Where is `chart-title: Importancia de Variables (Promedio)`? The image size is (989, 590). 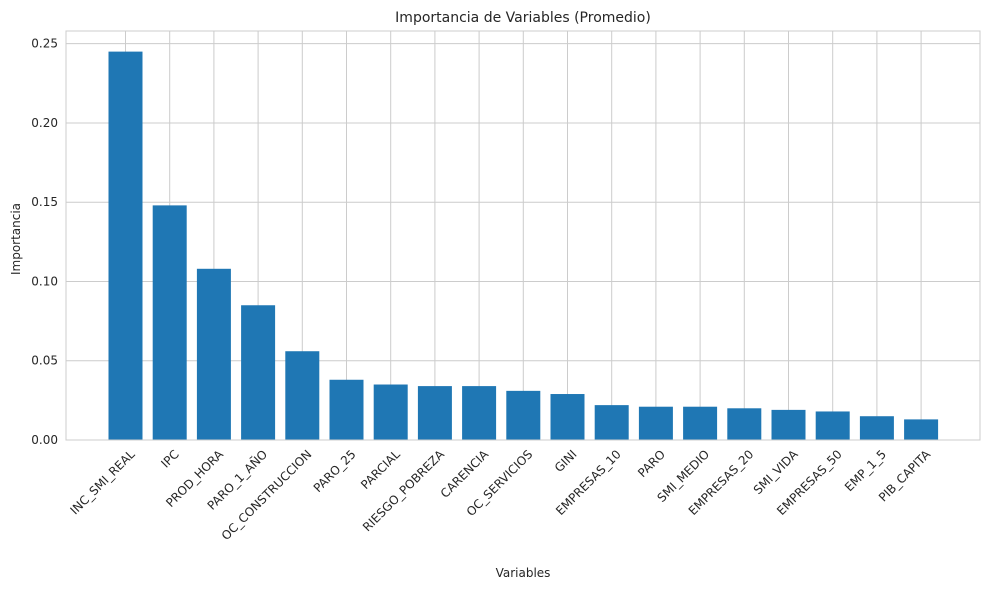
chart-title: Importancia de Variables (Promedio) is located at coordinates (523, 18).